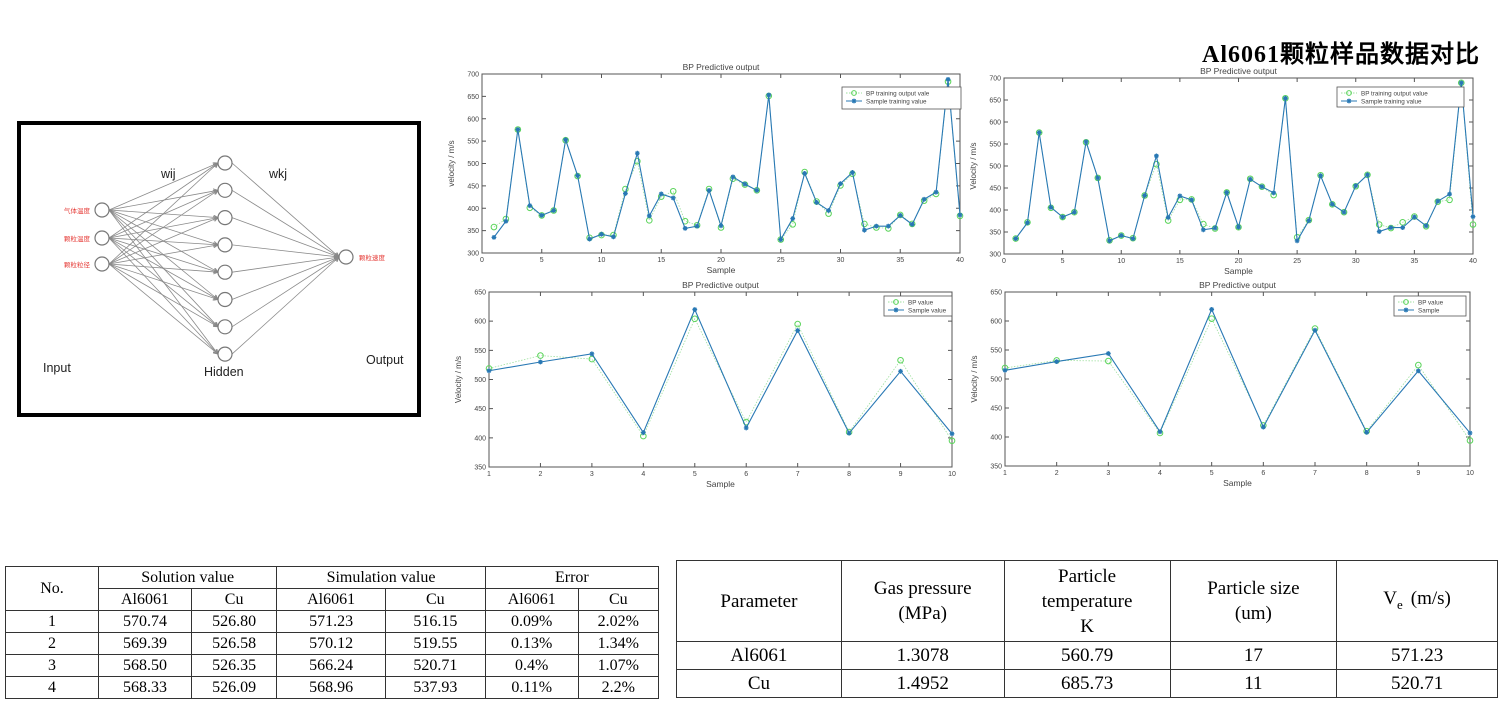 The image size is (1508, 710). What do you see at coordinates (592, 474) in the screenshot?
I see `x-tick-label: 3` at bounding box center [592, 474].